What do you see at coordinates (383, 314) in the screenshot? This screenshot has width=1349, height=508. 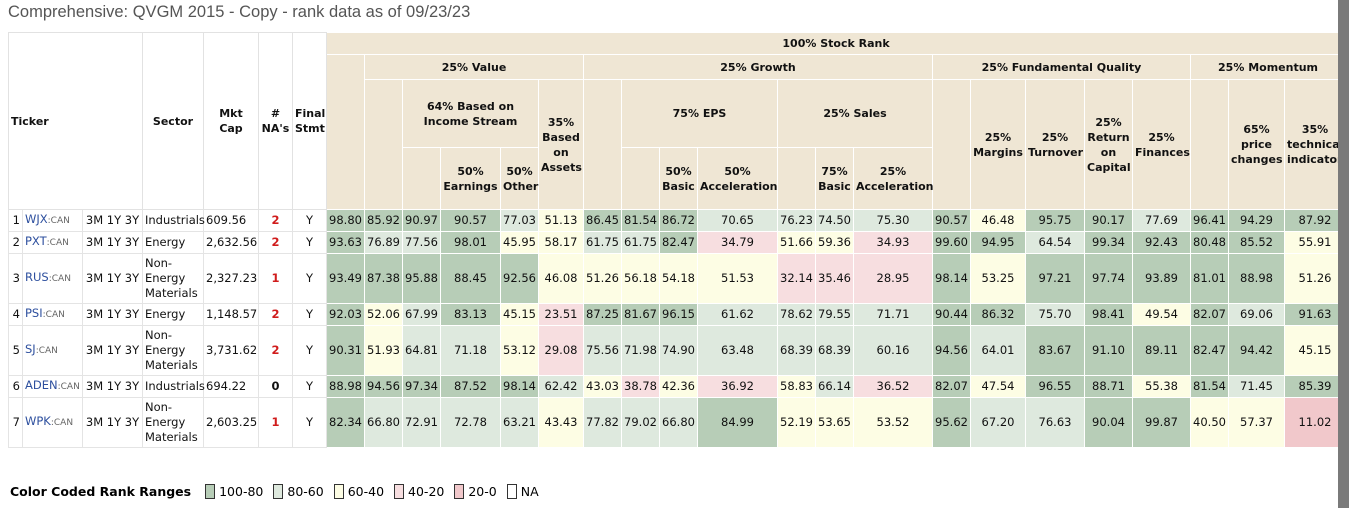 I see `score-cell: 52.06` at bounding box center [383, 314].